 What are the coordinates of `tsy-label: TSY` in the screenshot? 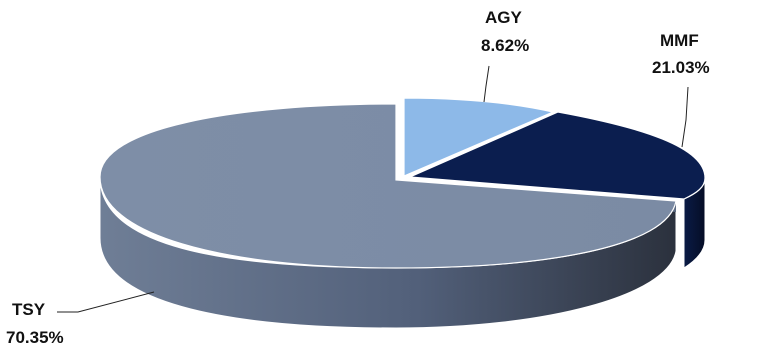 It's located at (29, 309).